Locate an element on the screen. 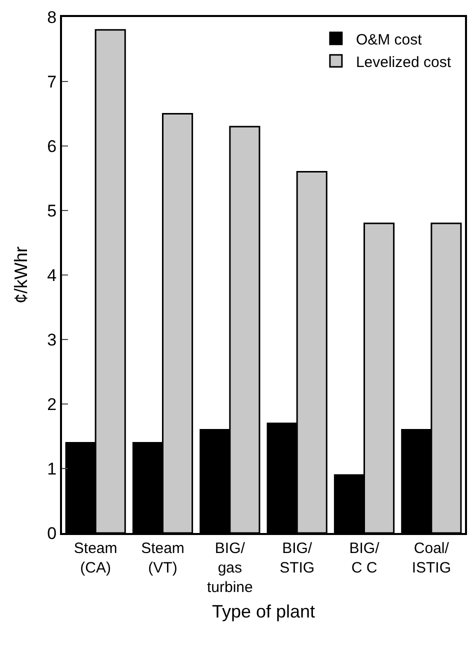 The width and height of the screenshot is (475, 653). y-tick-label: 4 is located at coordinates (52, 275).